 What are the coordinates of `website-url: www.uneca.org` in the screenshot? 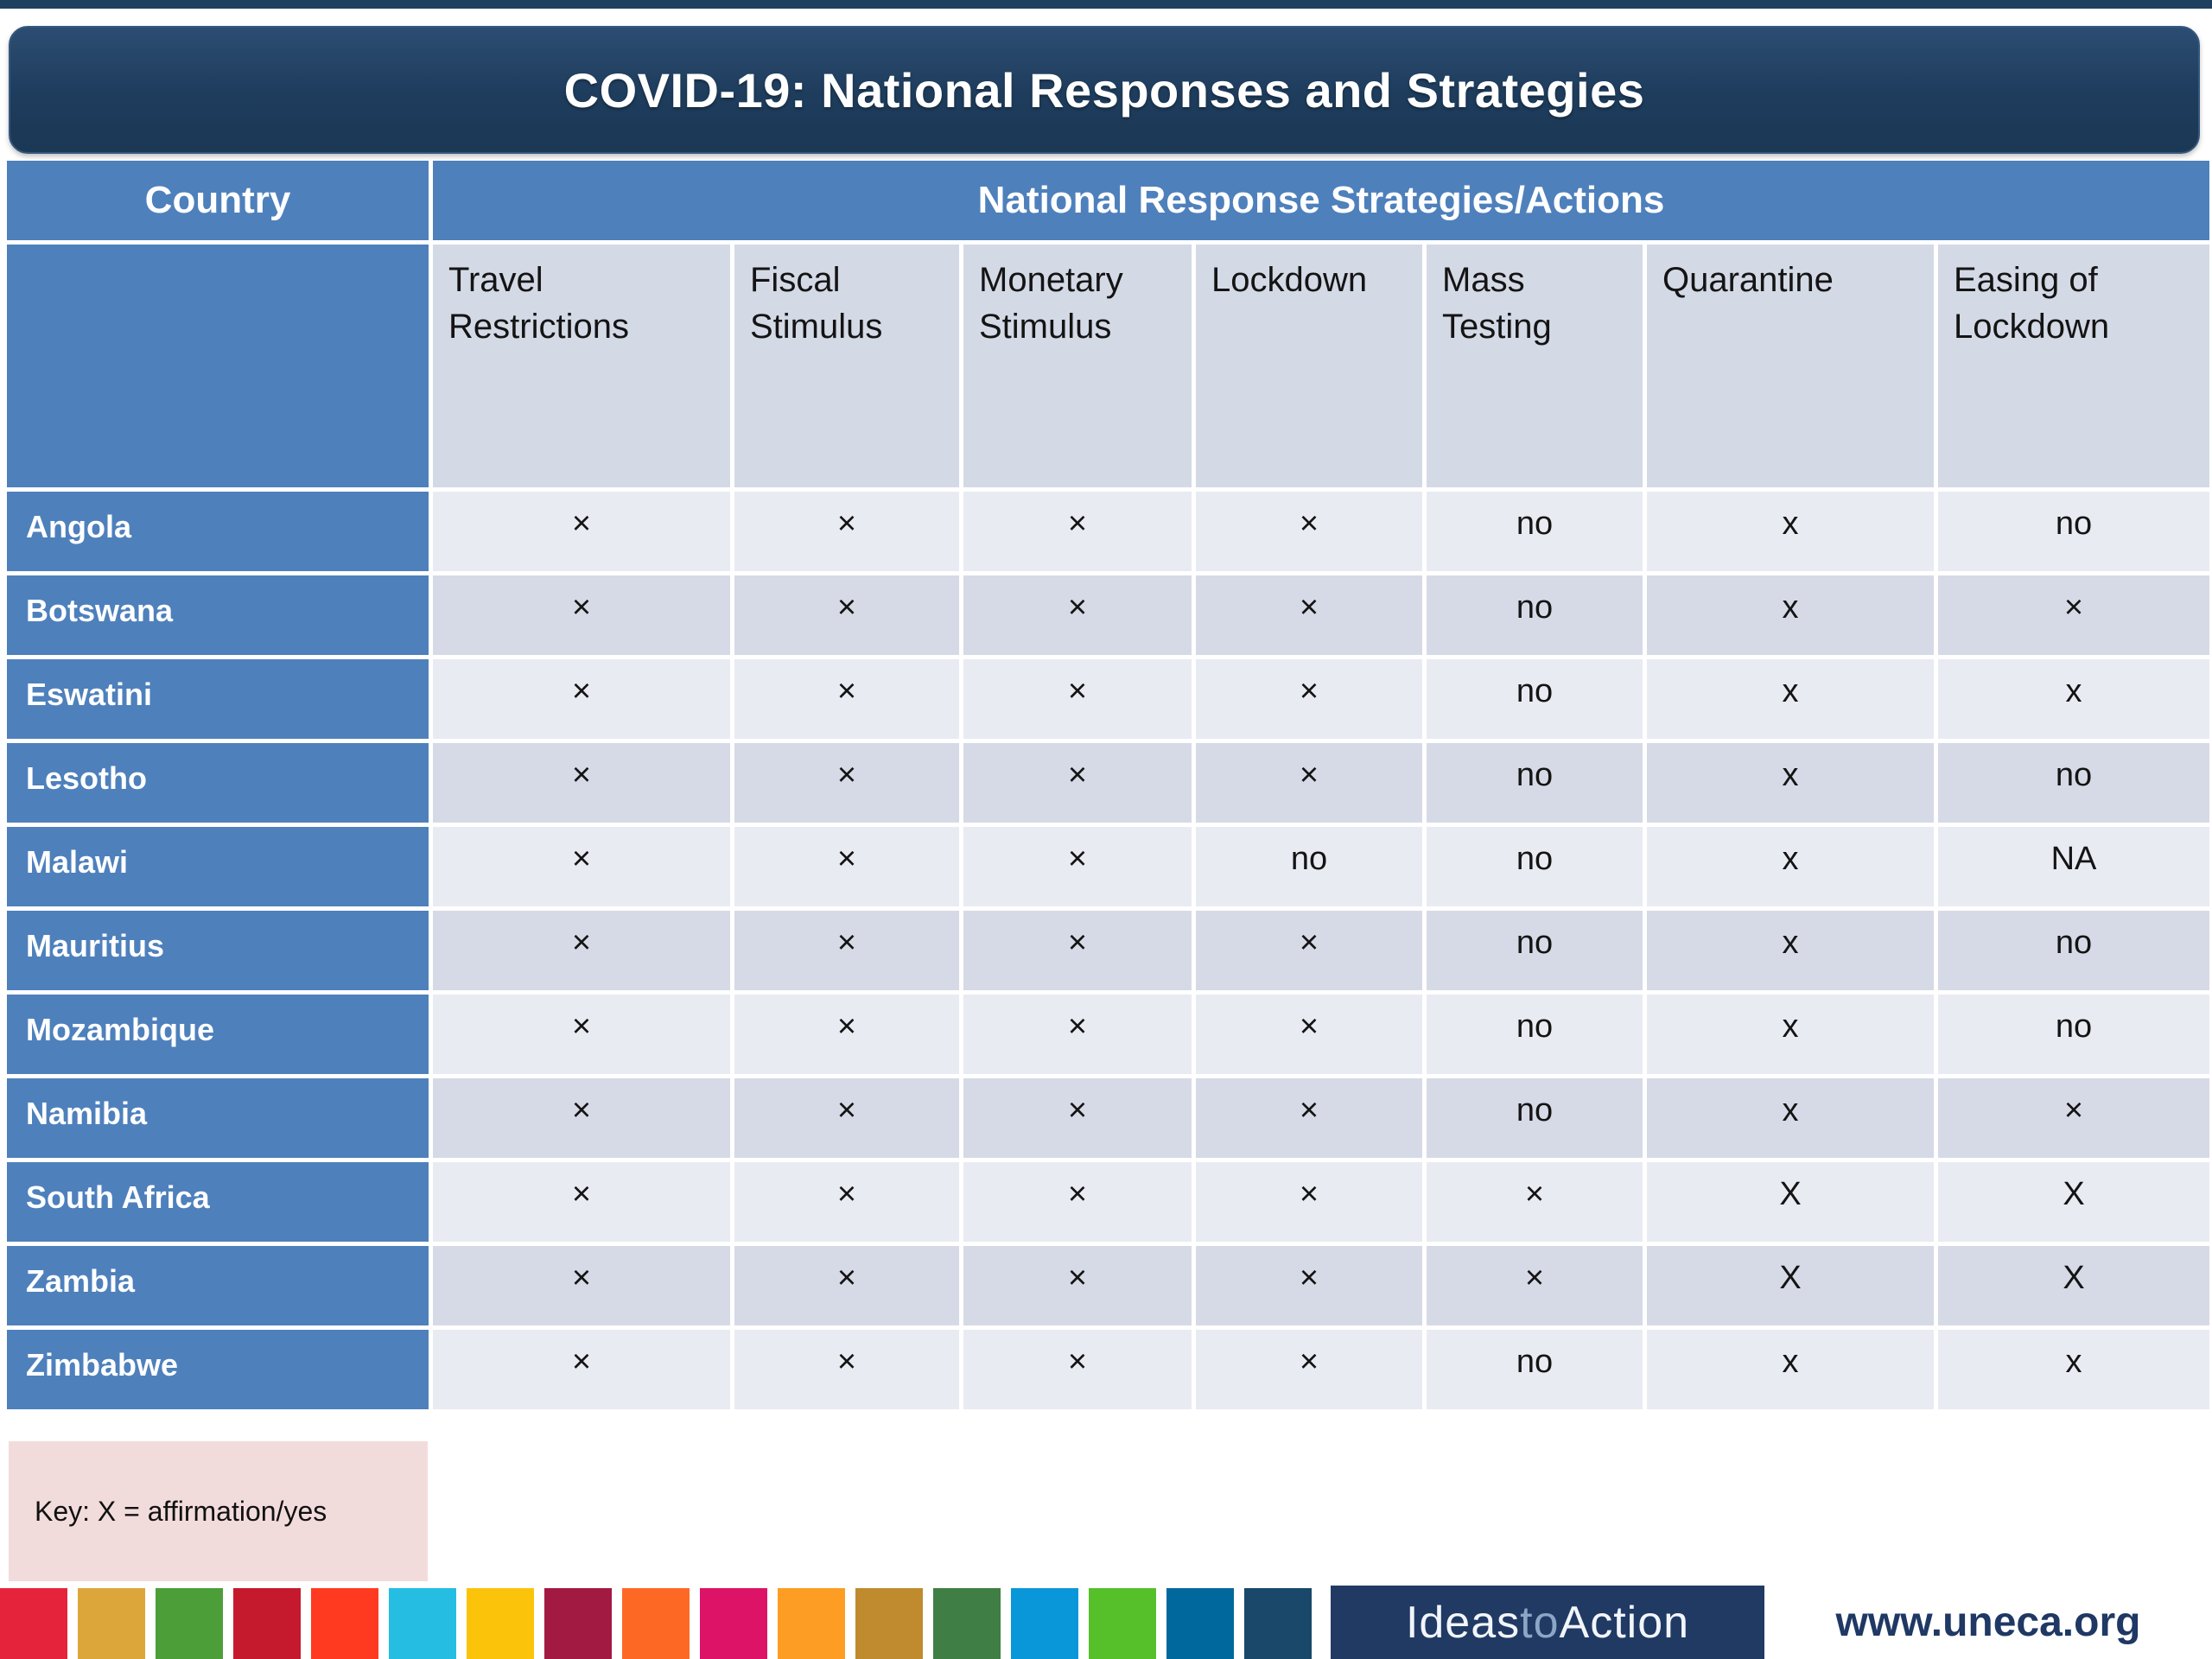 It's located at (1988, 1622).